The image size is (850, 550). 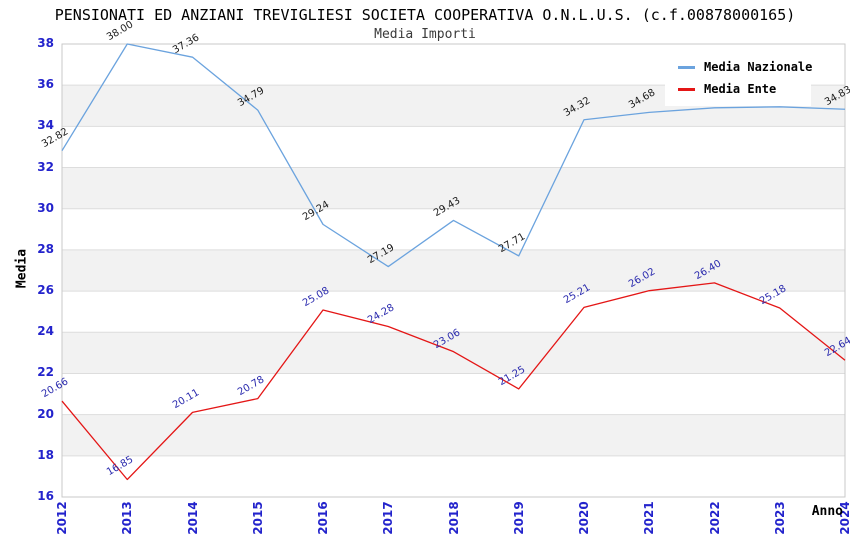 I want to click on x-tick-label: 2012, so click(x=62, y=518).